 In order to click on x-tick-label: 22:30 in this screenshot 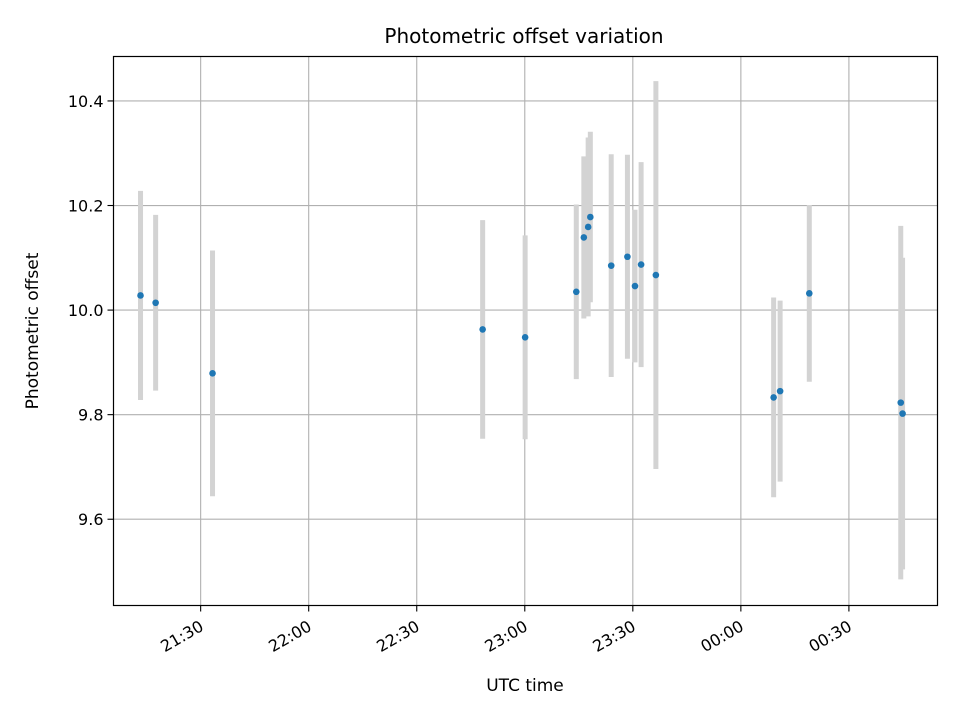, I will do `click(397, 637)`.